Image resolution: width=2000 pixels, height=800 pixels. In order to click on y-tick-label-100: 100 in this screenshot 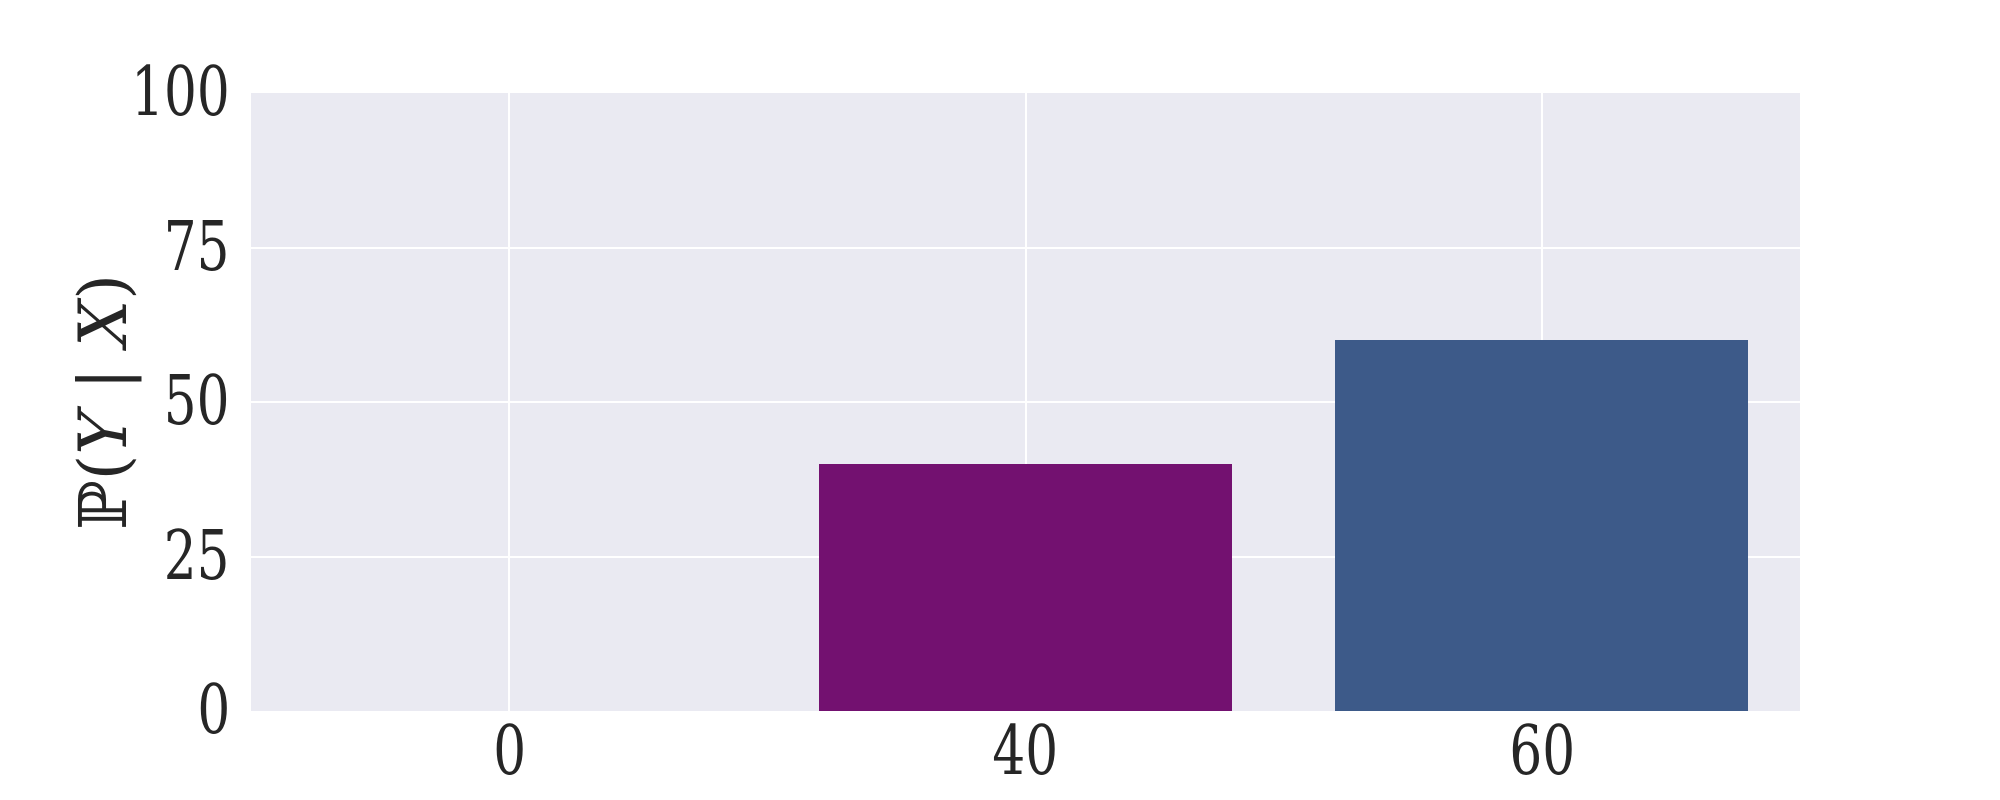, I will do `click(180, 92)`.